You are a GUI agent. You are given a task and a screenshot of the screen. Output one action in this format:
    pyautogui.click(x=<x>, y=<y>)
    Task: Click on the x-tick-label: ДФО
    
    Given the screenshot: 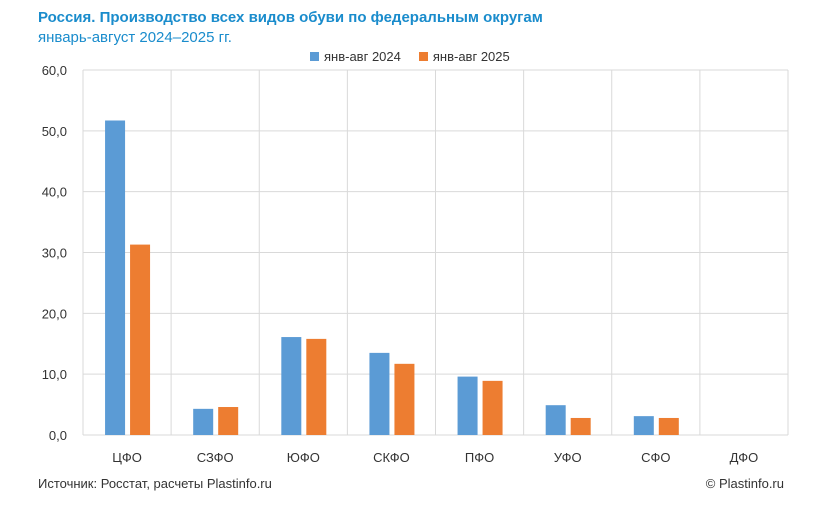 What is the action you would take?
    pyautogui.click(x=744, y=457)
    